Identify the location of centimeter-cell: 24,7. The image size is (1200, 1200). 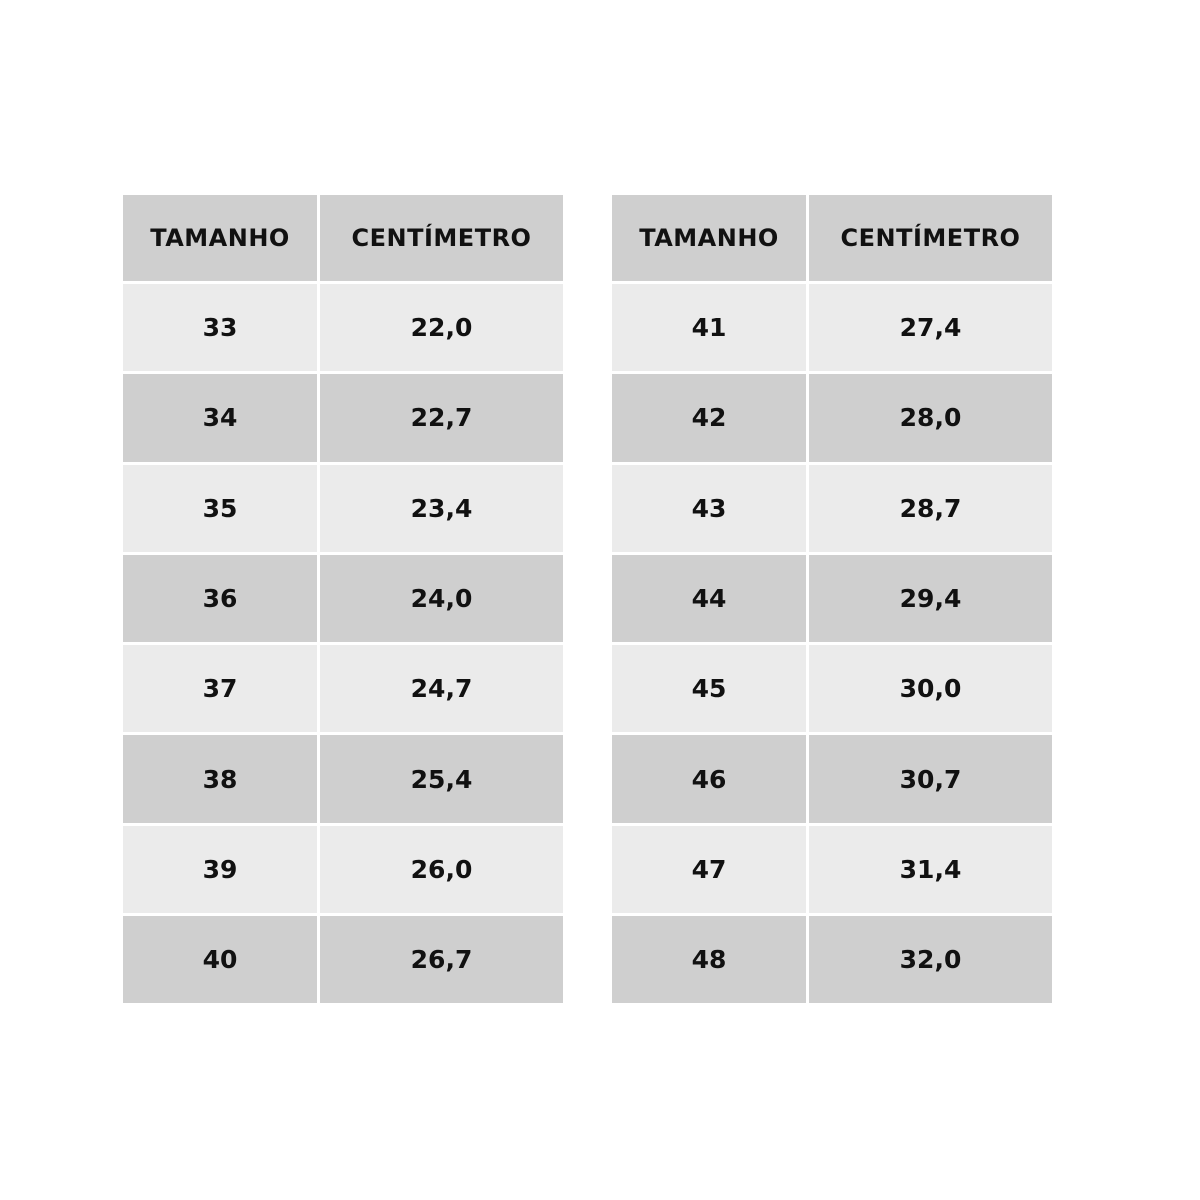
(441, 689).